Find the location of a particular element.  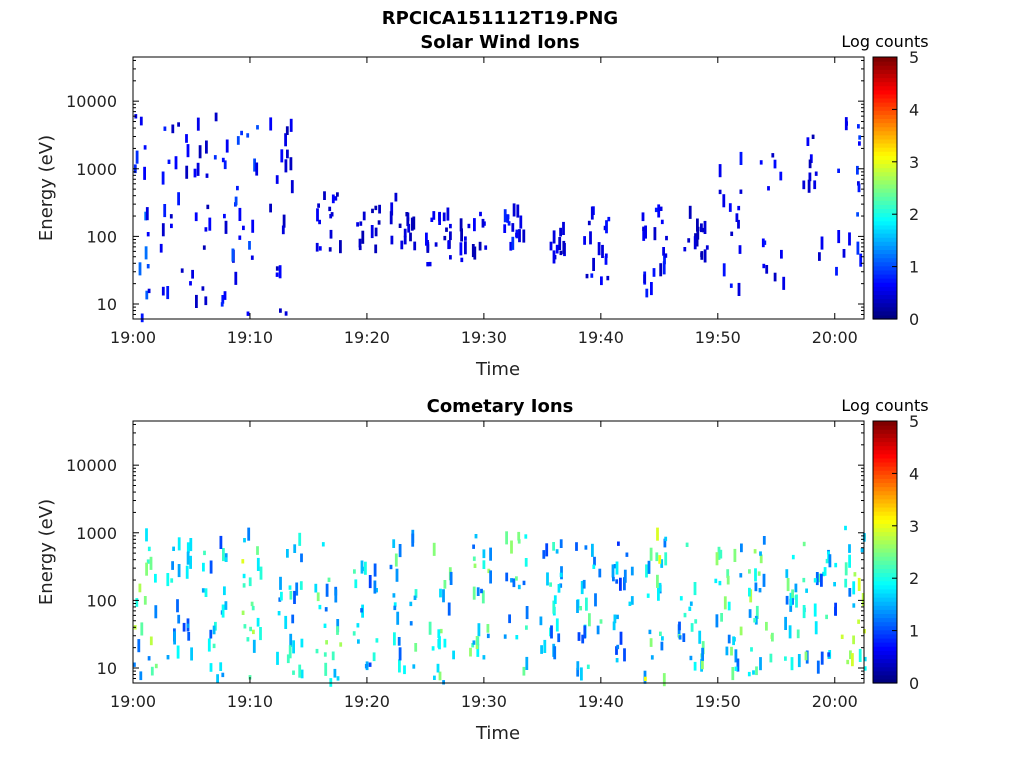

colorbar-tick-label: 3 is located at coordinates (914, 162).